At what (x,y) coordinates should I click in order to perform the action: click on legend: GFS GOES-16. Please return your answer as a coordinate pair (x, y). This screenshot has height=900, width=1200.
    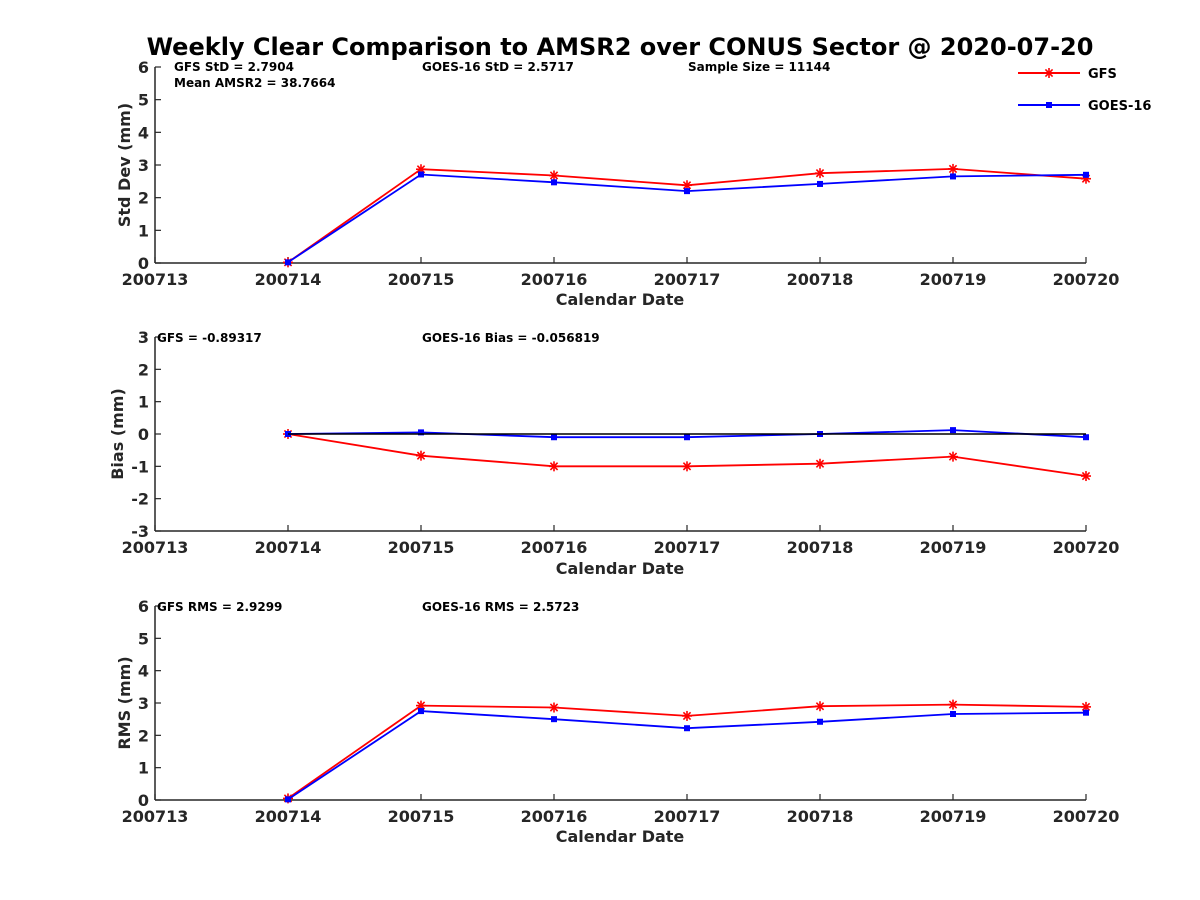
    Looking at the image, I should click on (1084, 90).